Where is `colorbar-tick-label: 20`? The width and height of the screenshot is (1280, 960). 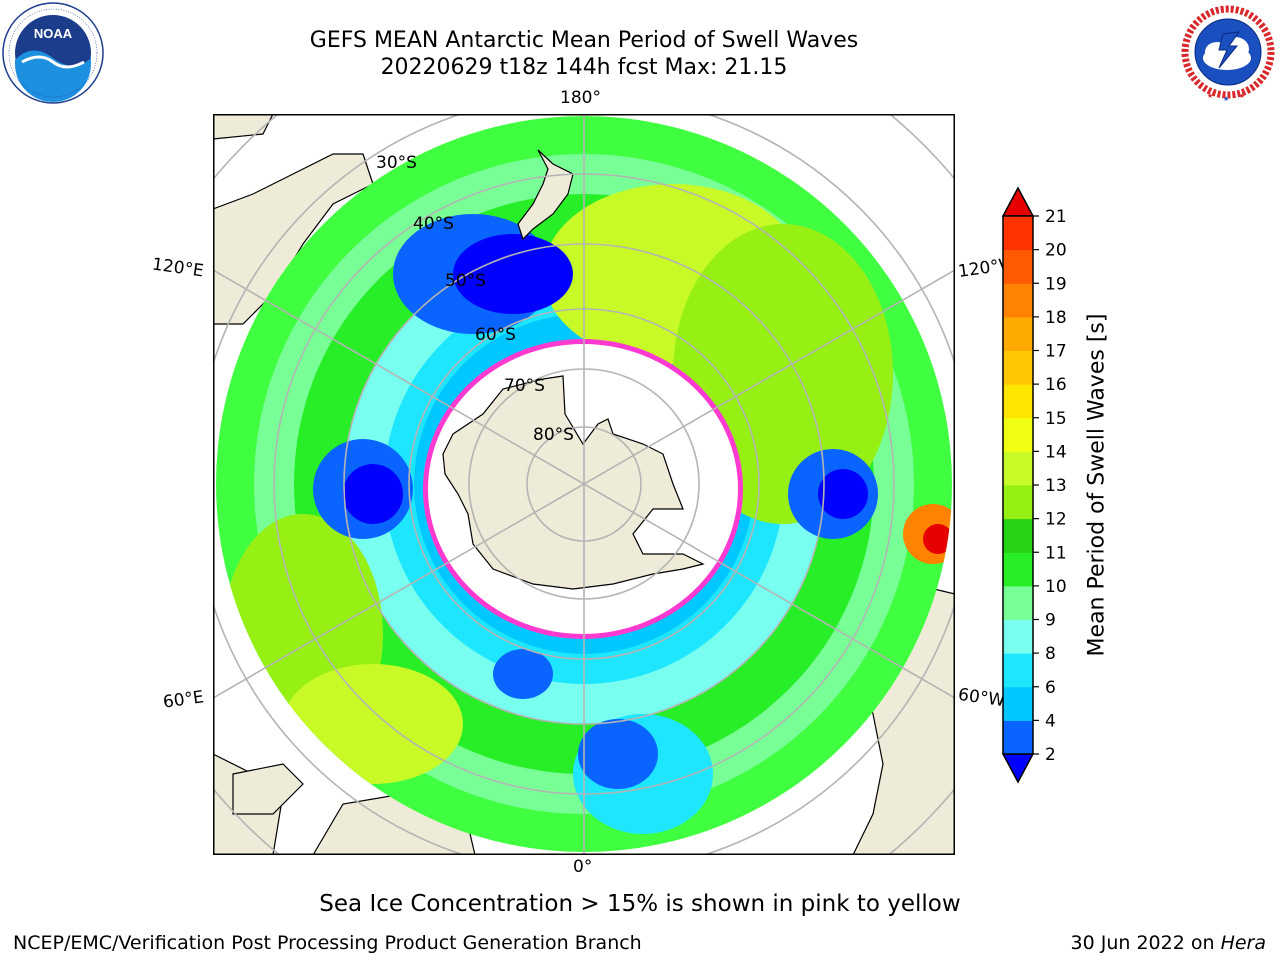 colorbar-tick-label: 20 is located at coordinates (1056, 251).